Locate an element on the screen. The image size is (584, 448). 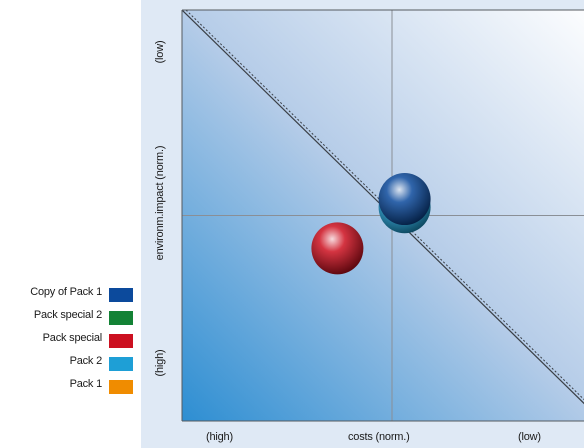
x-tick-label-high: (high) is located at coordinates (219, 437).